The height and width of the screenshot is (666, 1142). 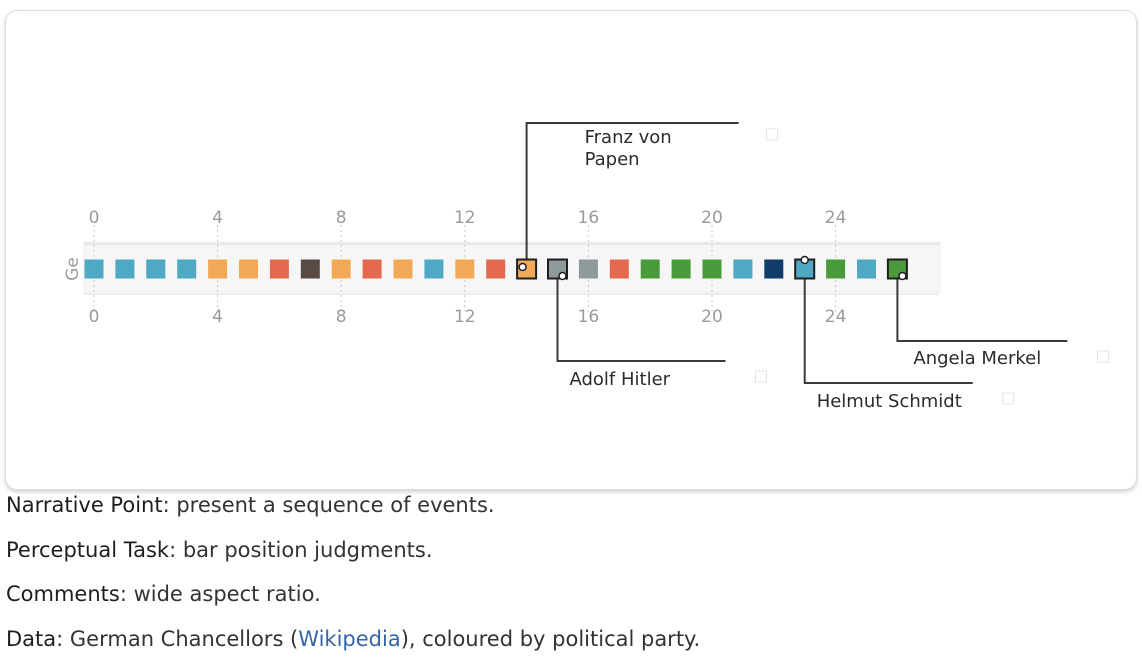 I want to click on note-text: : present a sequence of events., so click(x=329, y=505).